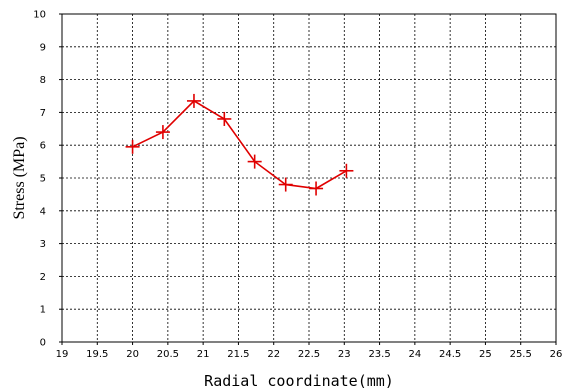  I want to click on x-tick-label: 20, so click(132, 354).